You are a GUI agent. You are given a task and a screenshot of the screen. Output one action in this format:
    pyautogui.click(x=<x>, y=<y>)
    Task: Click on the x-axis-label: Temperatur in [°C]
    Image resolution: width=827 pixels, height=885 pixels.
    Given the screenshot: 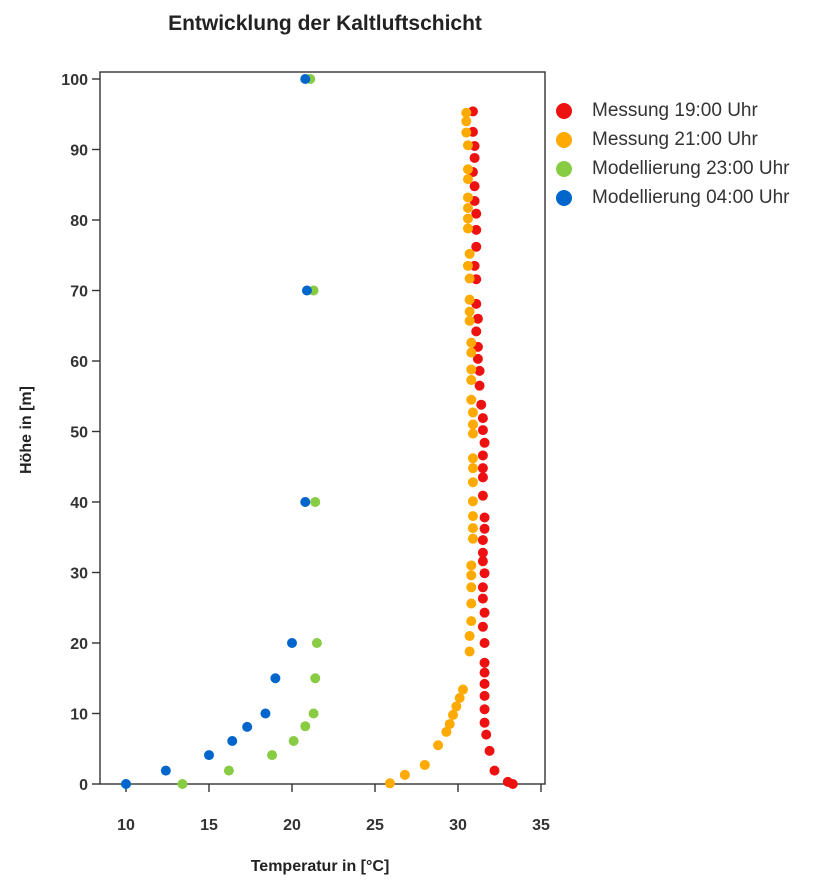 What is the action you would take?
    pyautogui.click(x=320, y=866)
    